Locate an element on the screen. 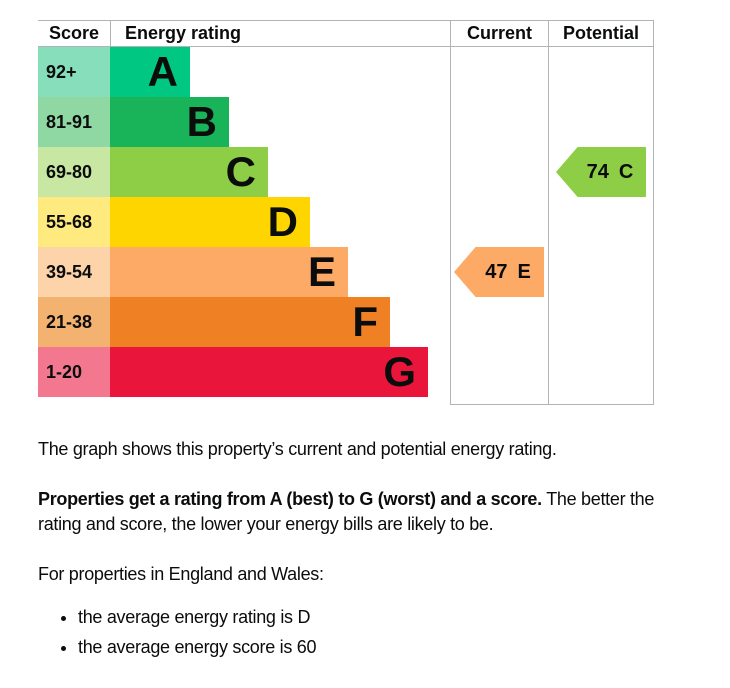 The height and width of the screenshot is (688, 730). band-row: 1-20 G is located at coordinates (244, 372).